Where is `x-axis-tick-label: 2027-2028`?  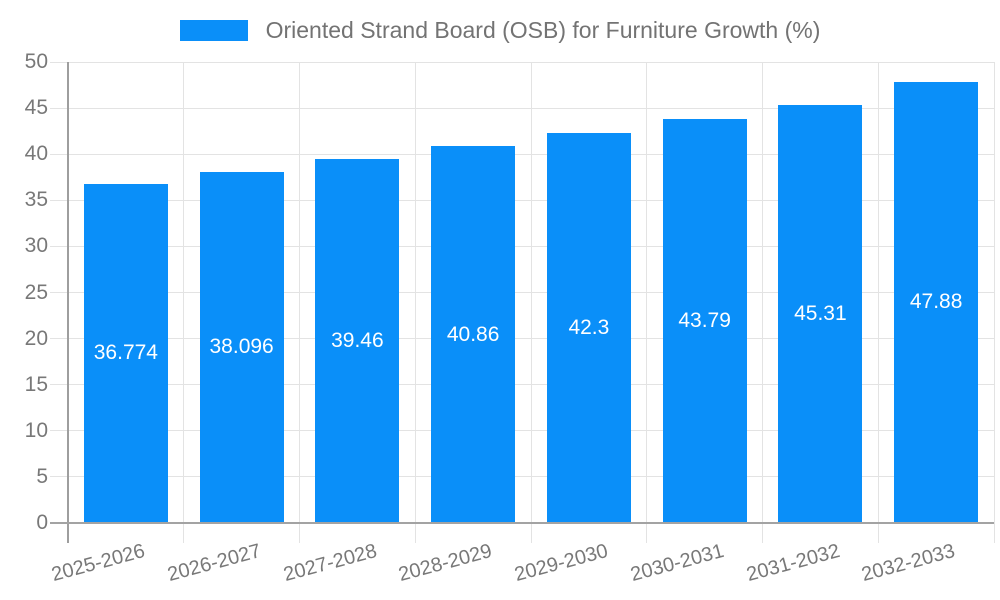
x-axis-tick-label: 2027-2028 is located at coordinates (330, 563).